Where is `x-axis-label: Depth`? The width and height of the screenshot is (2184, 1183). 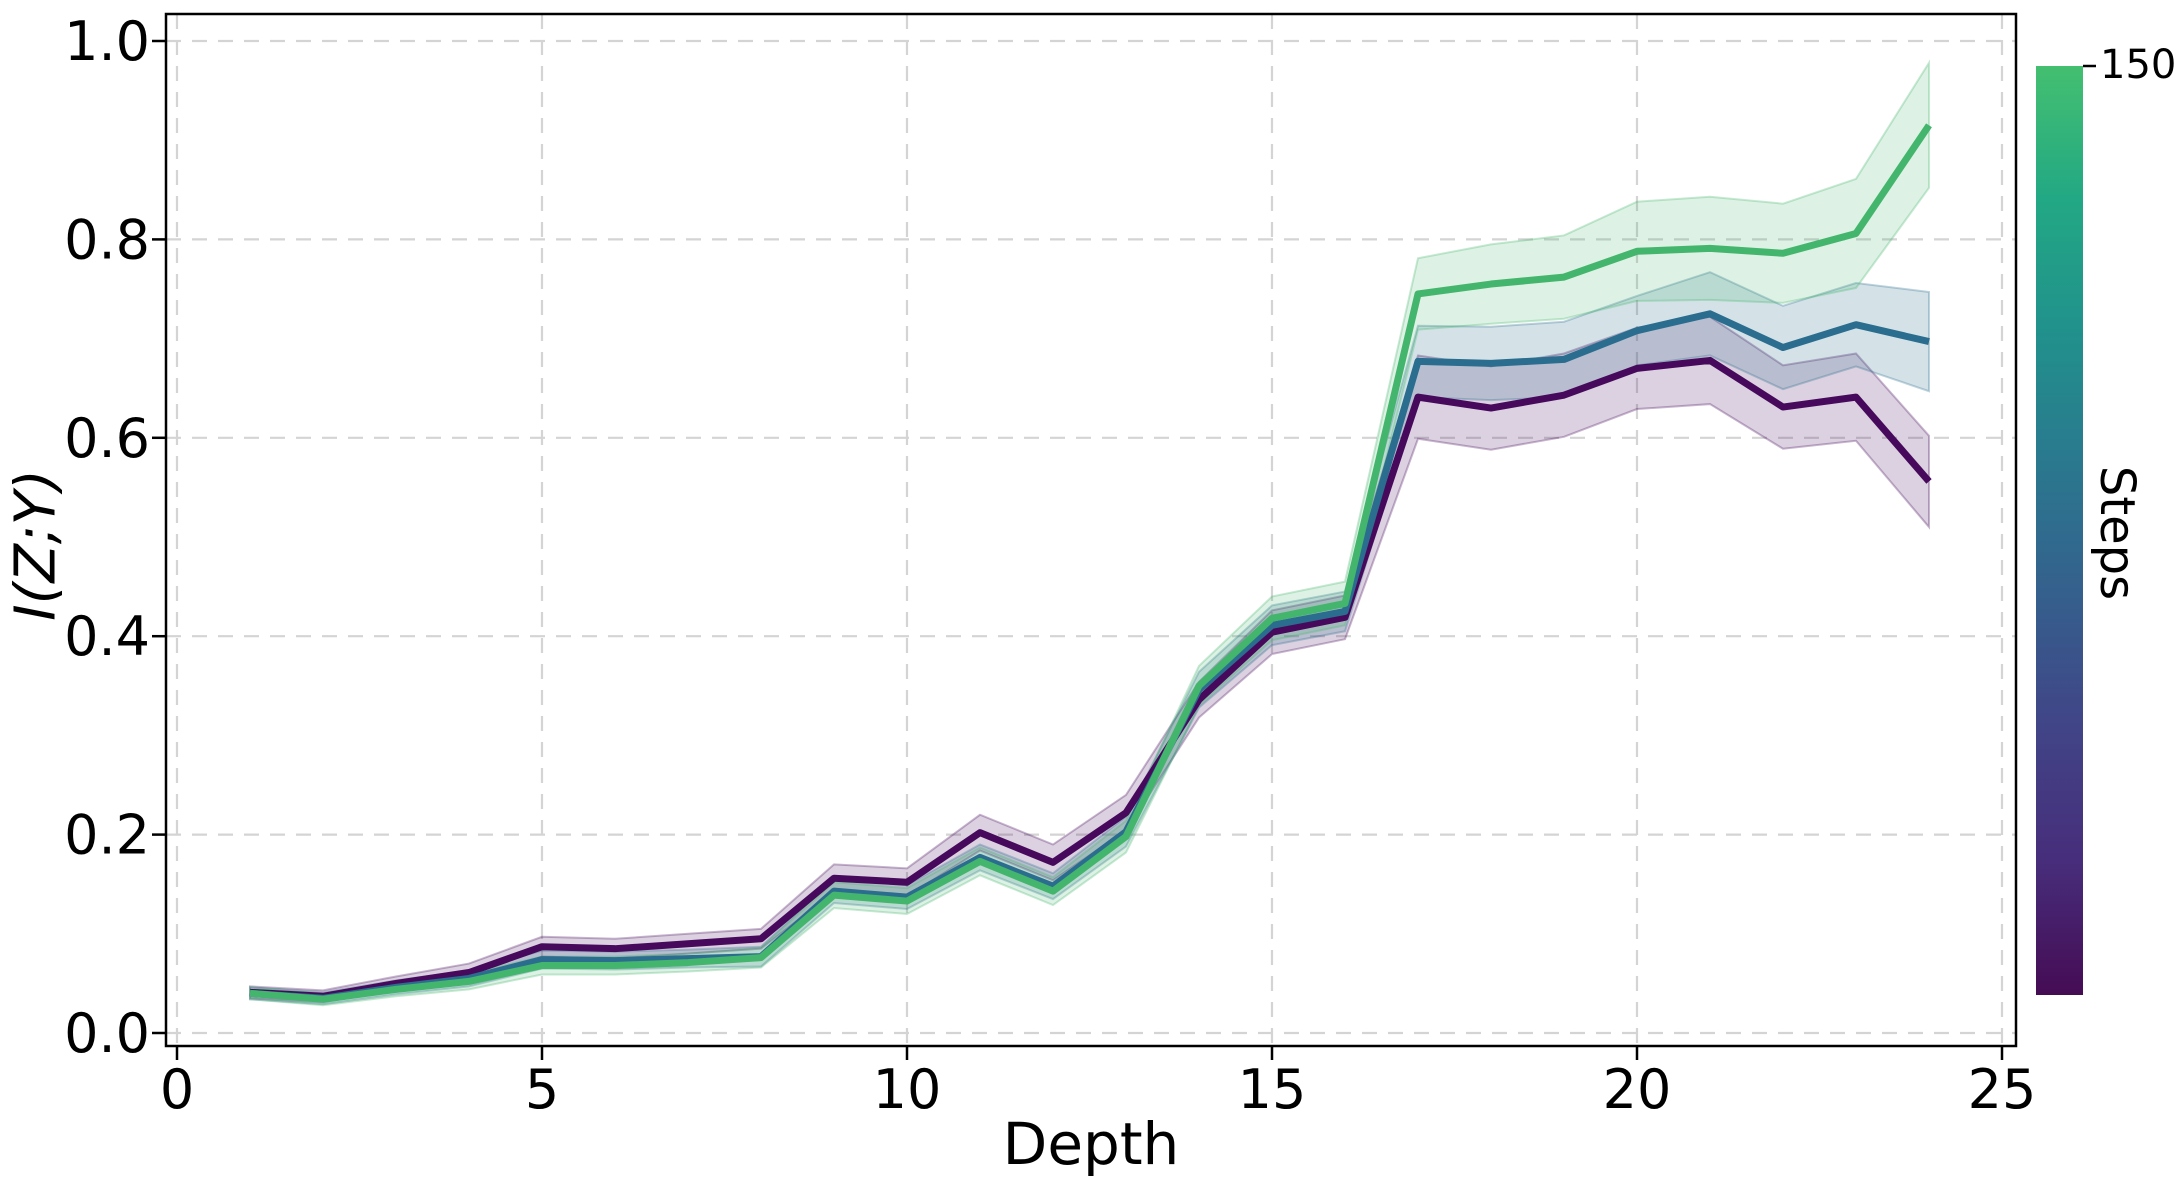 x-axis-label: Depth is located at coordinates (1091, 1144).